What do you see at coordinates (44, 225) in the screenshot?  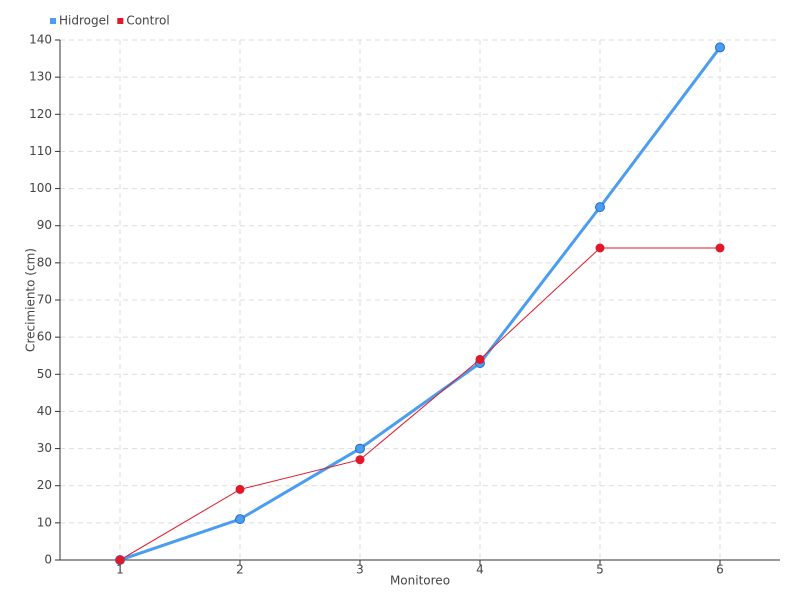 I see `y-tick-label: 90` at bounding box center [44, 225].